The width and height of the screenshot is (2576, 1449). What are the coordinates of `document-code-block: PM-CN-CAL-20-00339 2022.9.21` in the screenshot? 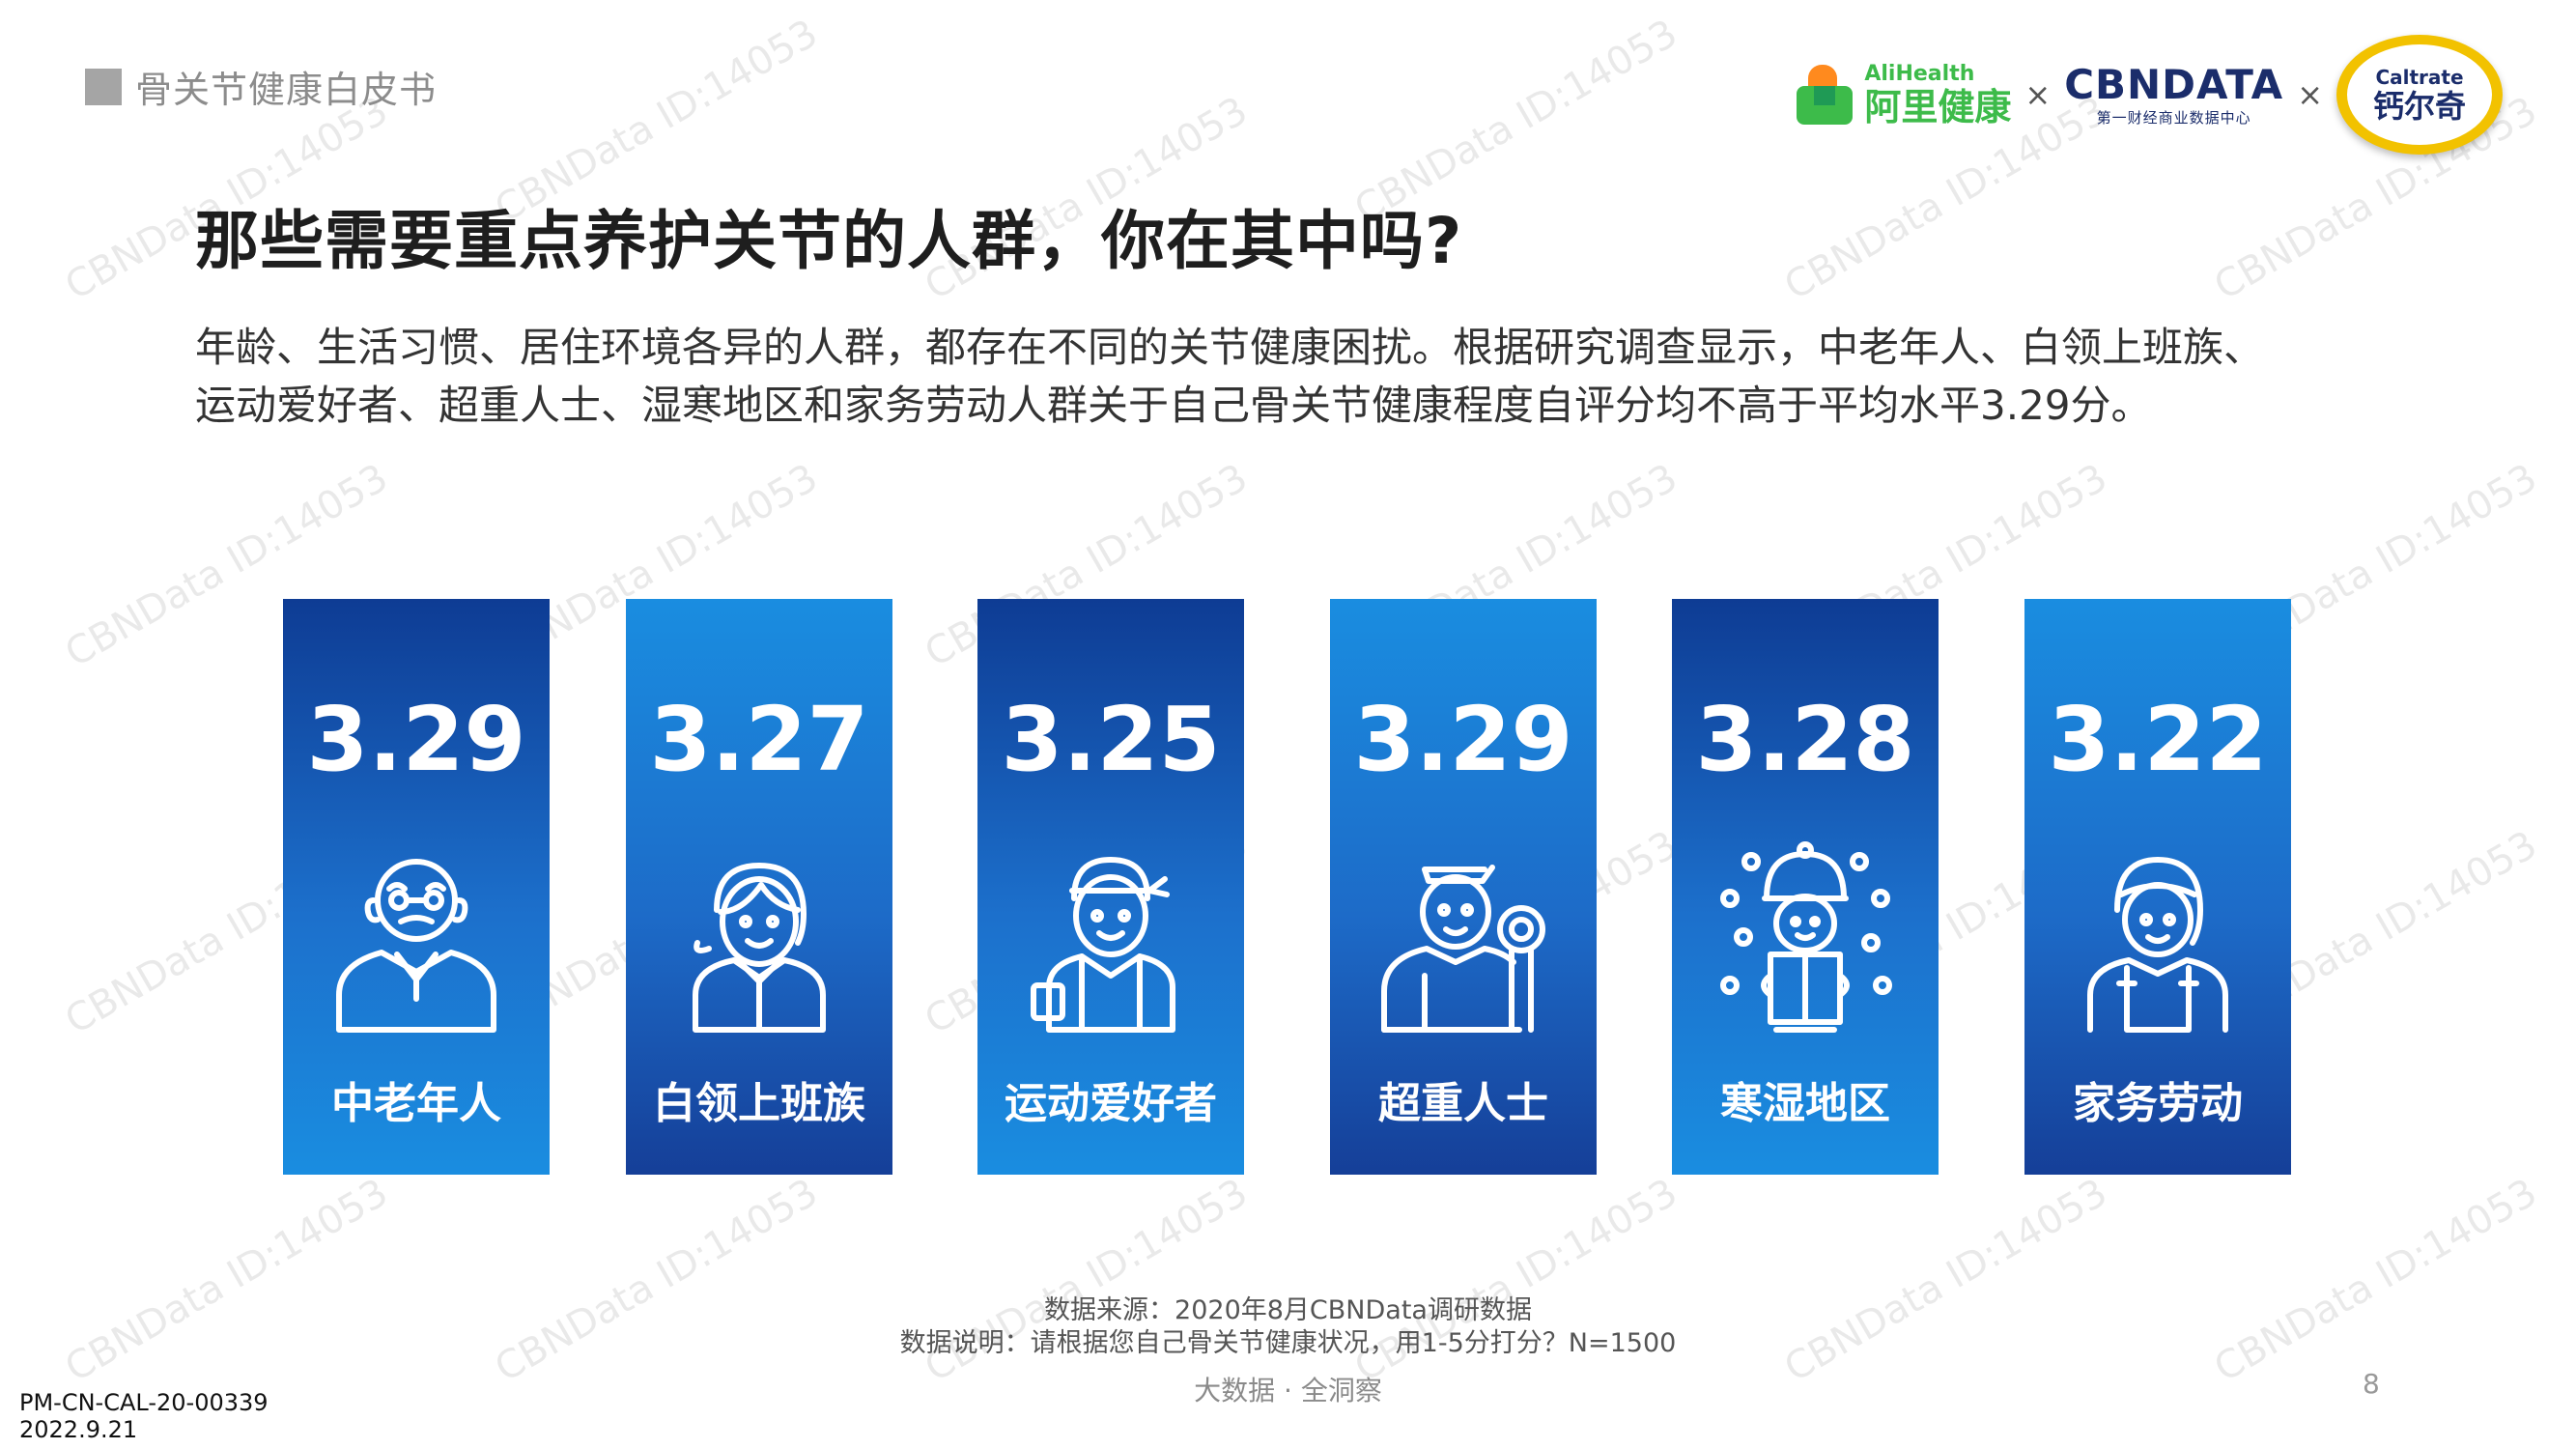 It's located at (144, 1416).